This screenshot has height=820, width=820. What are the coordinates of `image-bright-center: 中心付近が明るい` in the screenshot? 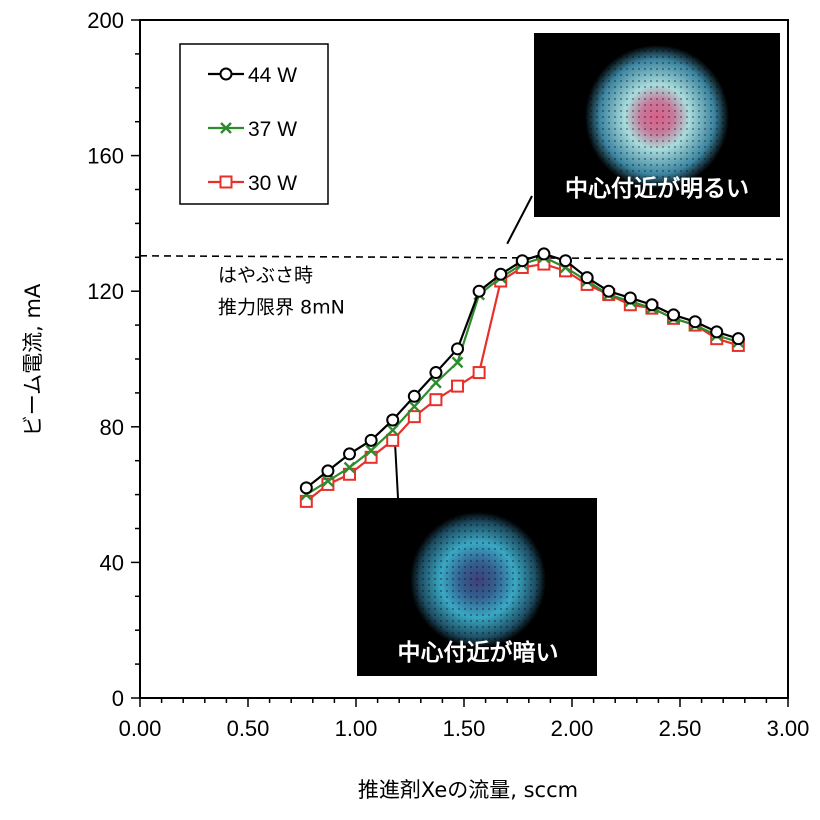 It's located at (657, 125).